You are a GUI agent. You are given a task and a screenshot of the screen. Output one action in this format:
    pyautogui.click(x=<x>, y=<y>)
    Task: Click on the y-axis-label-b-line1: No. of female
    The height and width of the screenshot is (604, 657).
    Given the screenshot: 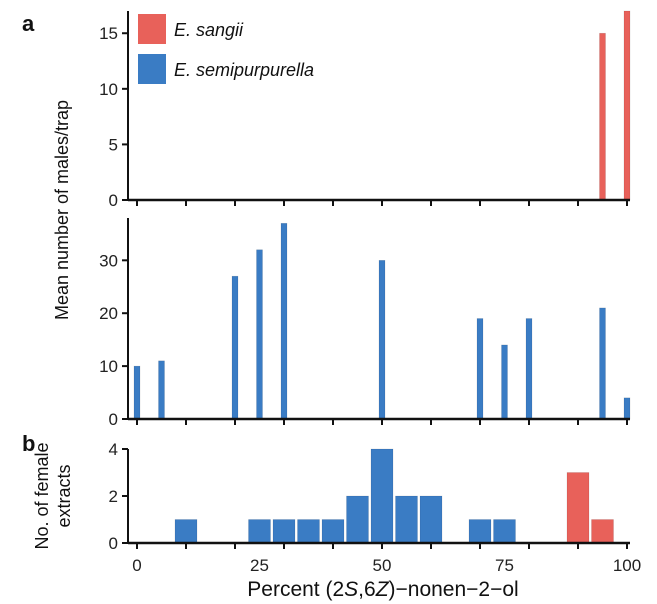 What is the action you would take?
    pyautogui.click(x=42, y=495)
    